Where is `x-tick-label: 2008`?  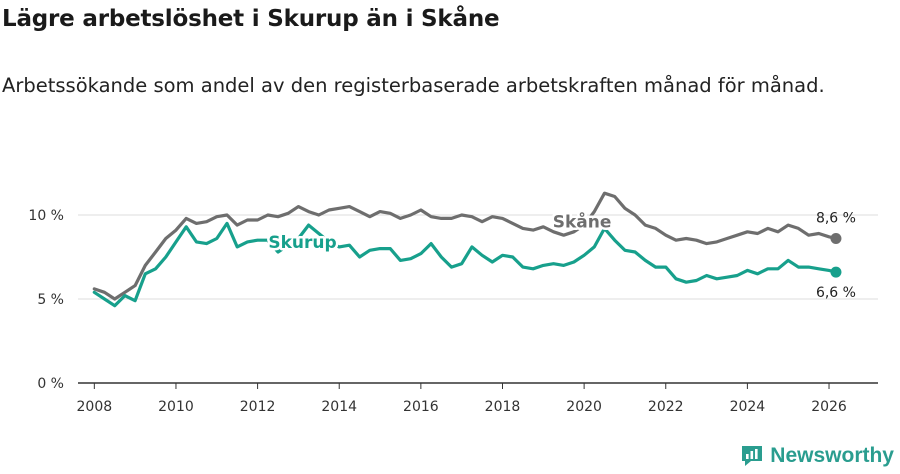
x-tick-label: 2008 is located at coordinates (95, 407).